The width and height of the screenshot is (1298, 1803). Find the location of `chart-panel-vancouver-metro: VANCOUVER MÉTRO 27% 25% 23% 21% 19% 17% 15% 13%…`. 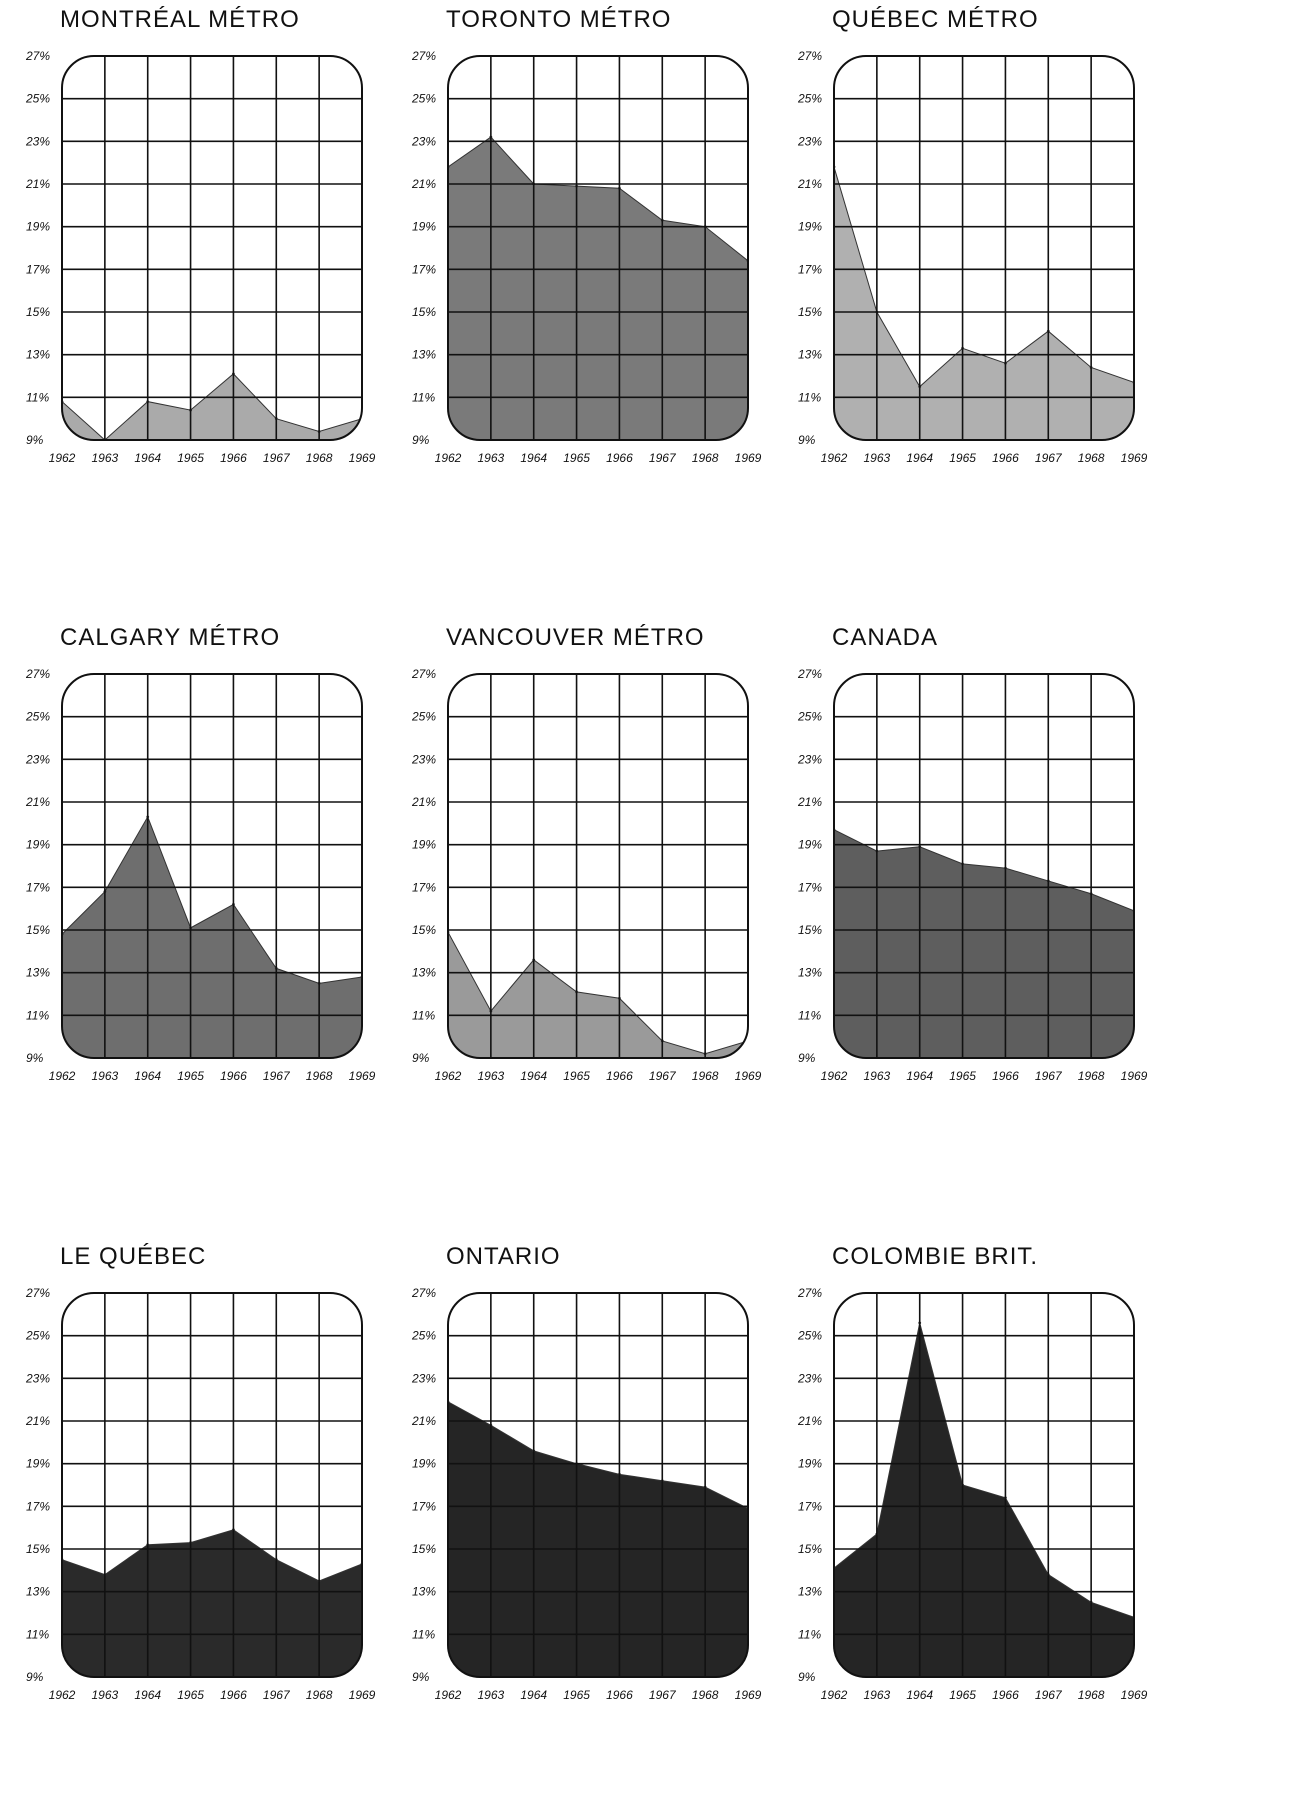

chart-panel-vancouver-metro: VANCOUVER MÉTRO 27% 25% 23% 21% 19% 17% 15% 13%… is located at coordinates (618, 904).